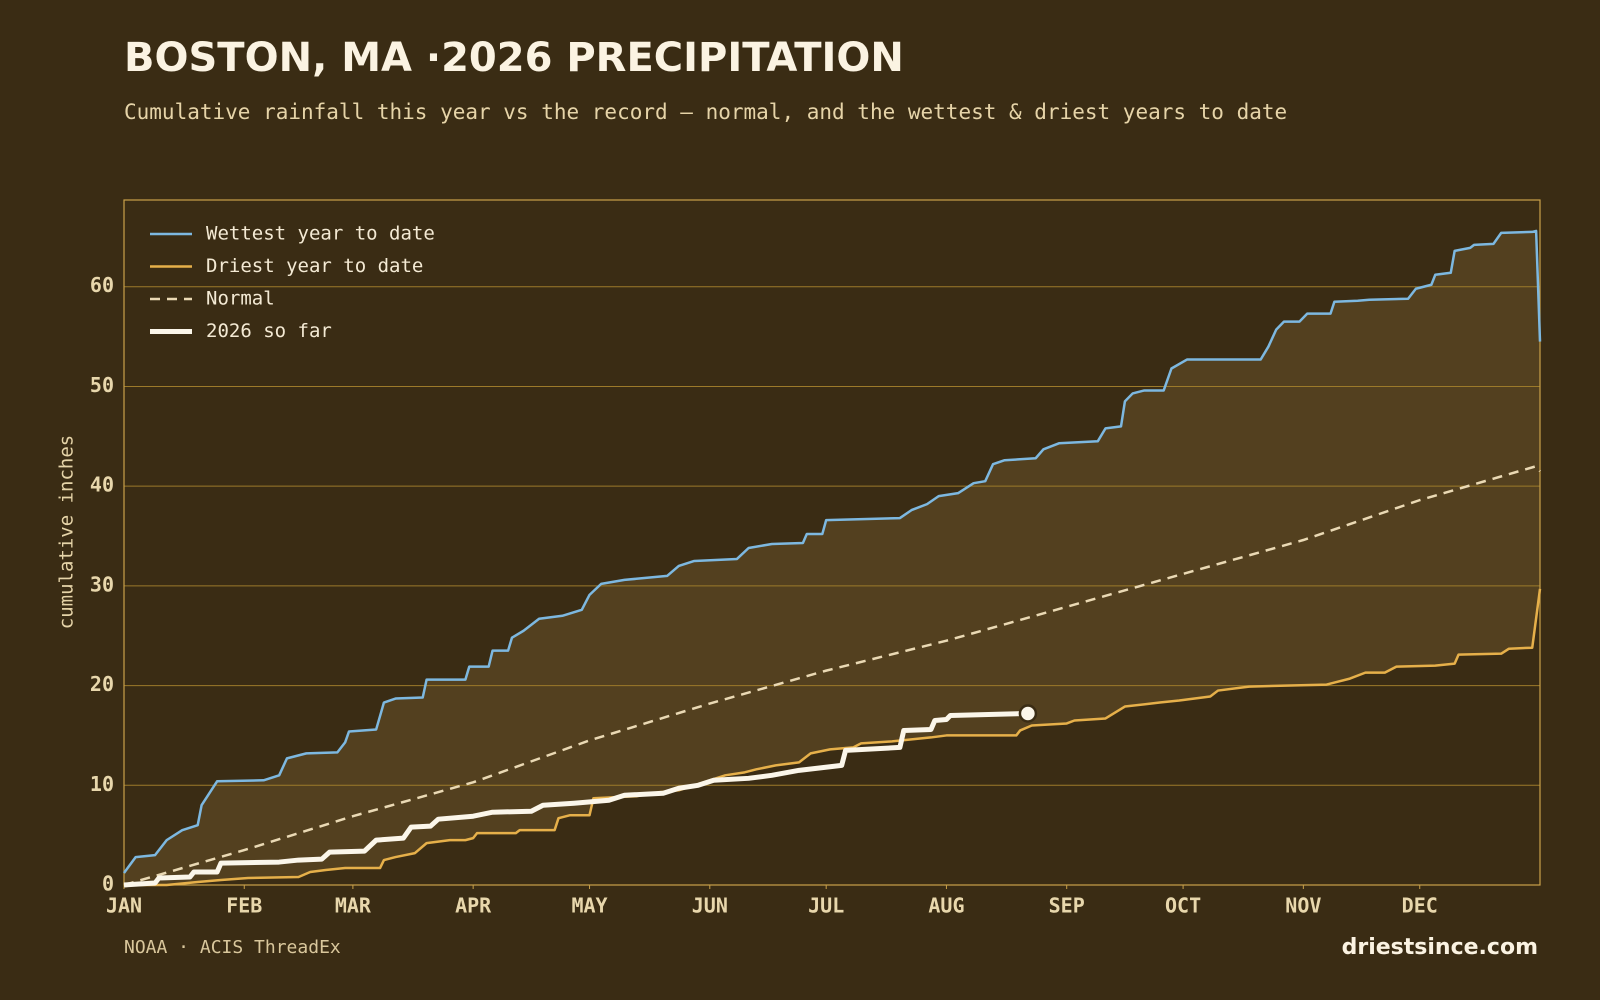 This screenshot has width=1600, height=1000. What do you see at coordinates (244, 906) in the screenshot?
I see `x-tick-label: FEB` at bounding box center [244, 906].